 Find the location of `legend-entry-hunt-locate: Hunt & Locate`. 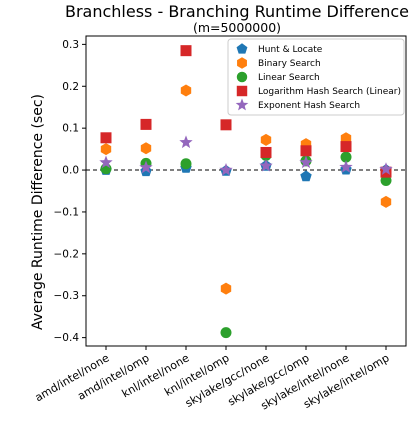

legend-entry-hunt-locate: Hunt & Locate is located at coordinates (290, 50).